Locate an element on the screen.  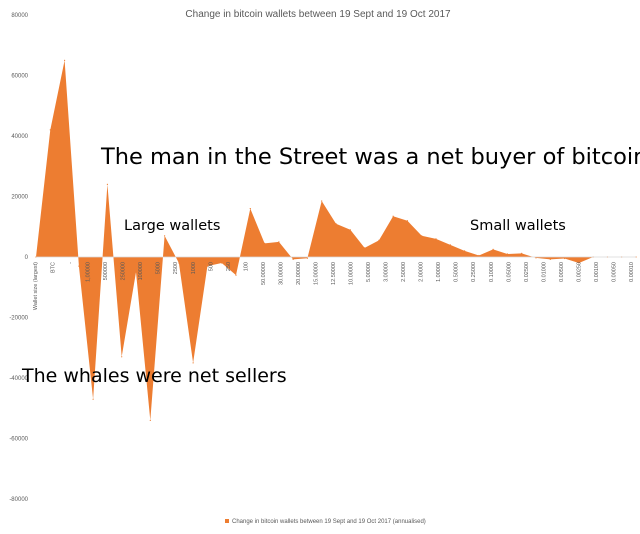
x-tick-label: 250000 is located at coordinates (124, 271).